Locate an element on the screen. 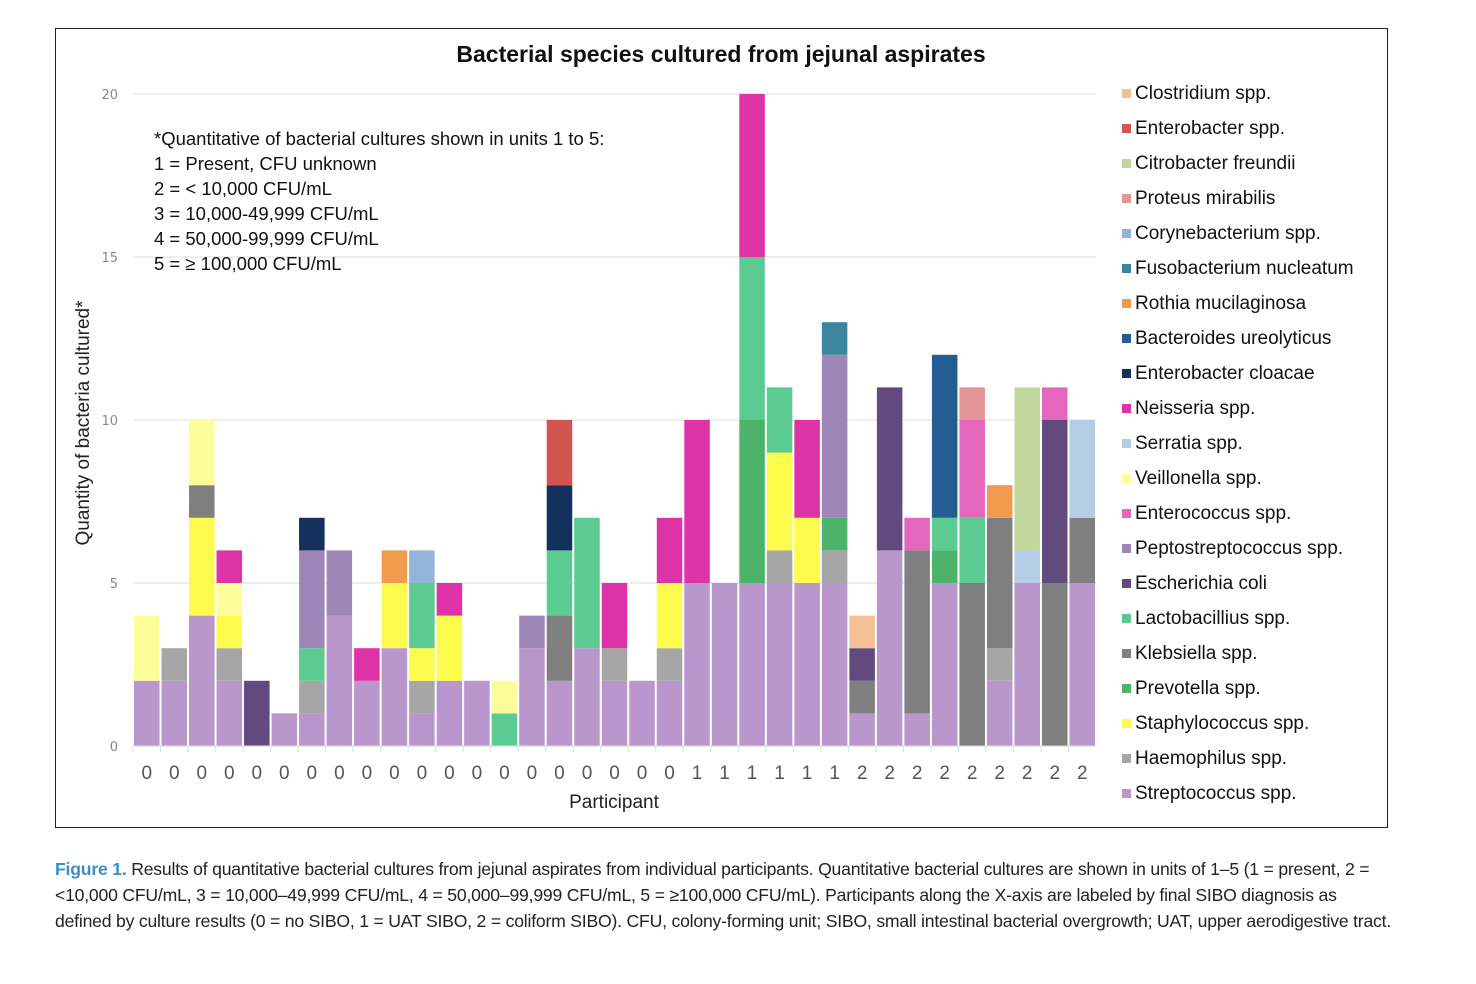  x-axis-label: Participant is located at coordinates (614, 802).